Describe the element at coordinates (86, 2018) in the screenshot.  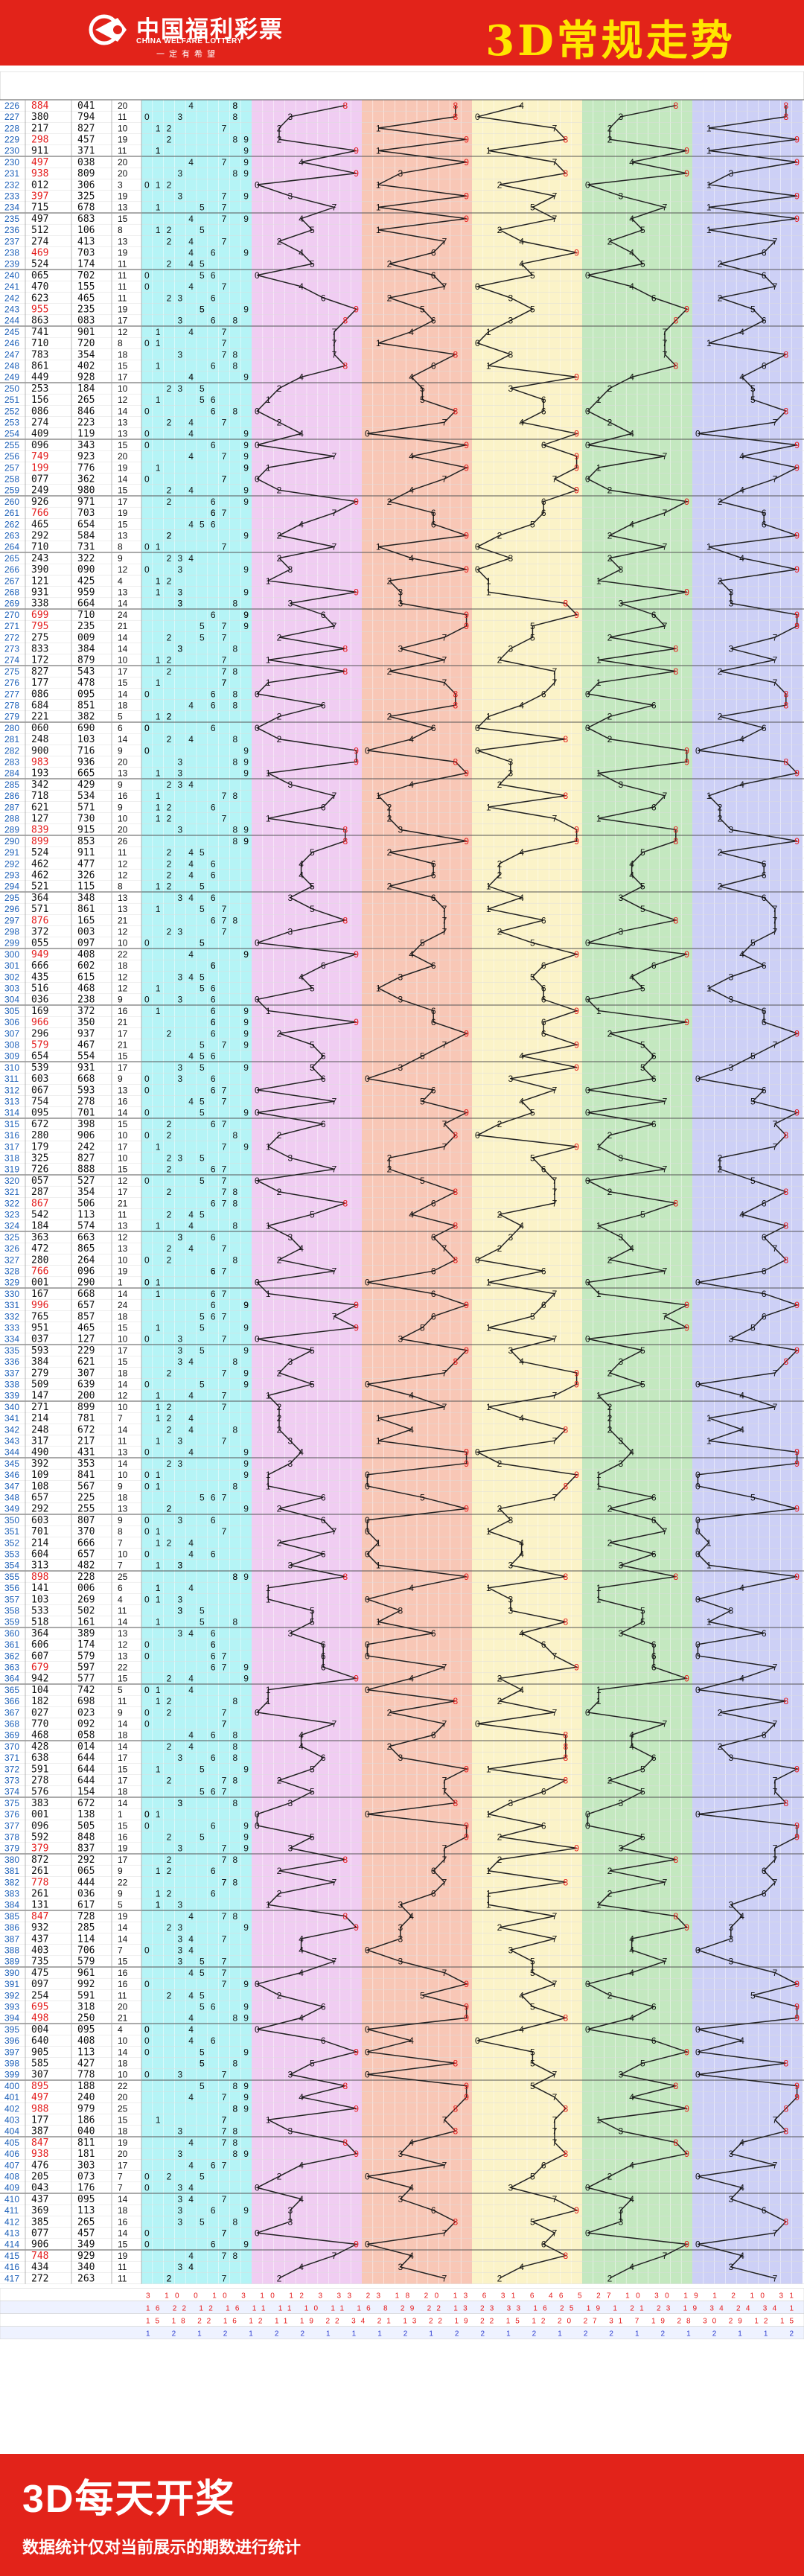
I see `prev-number: 250` at that location.